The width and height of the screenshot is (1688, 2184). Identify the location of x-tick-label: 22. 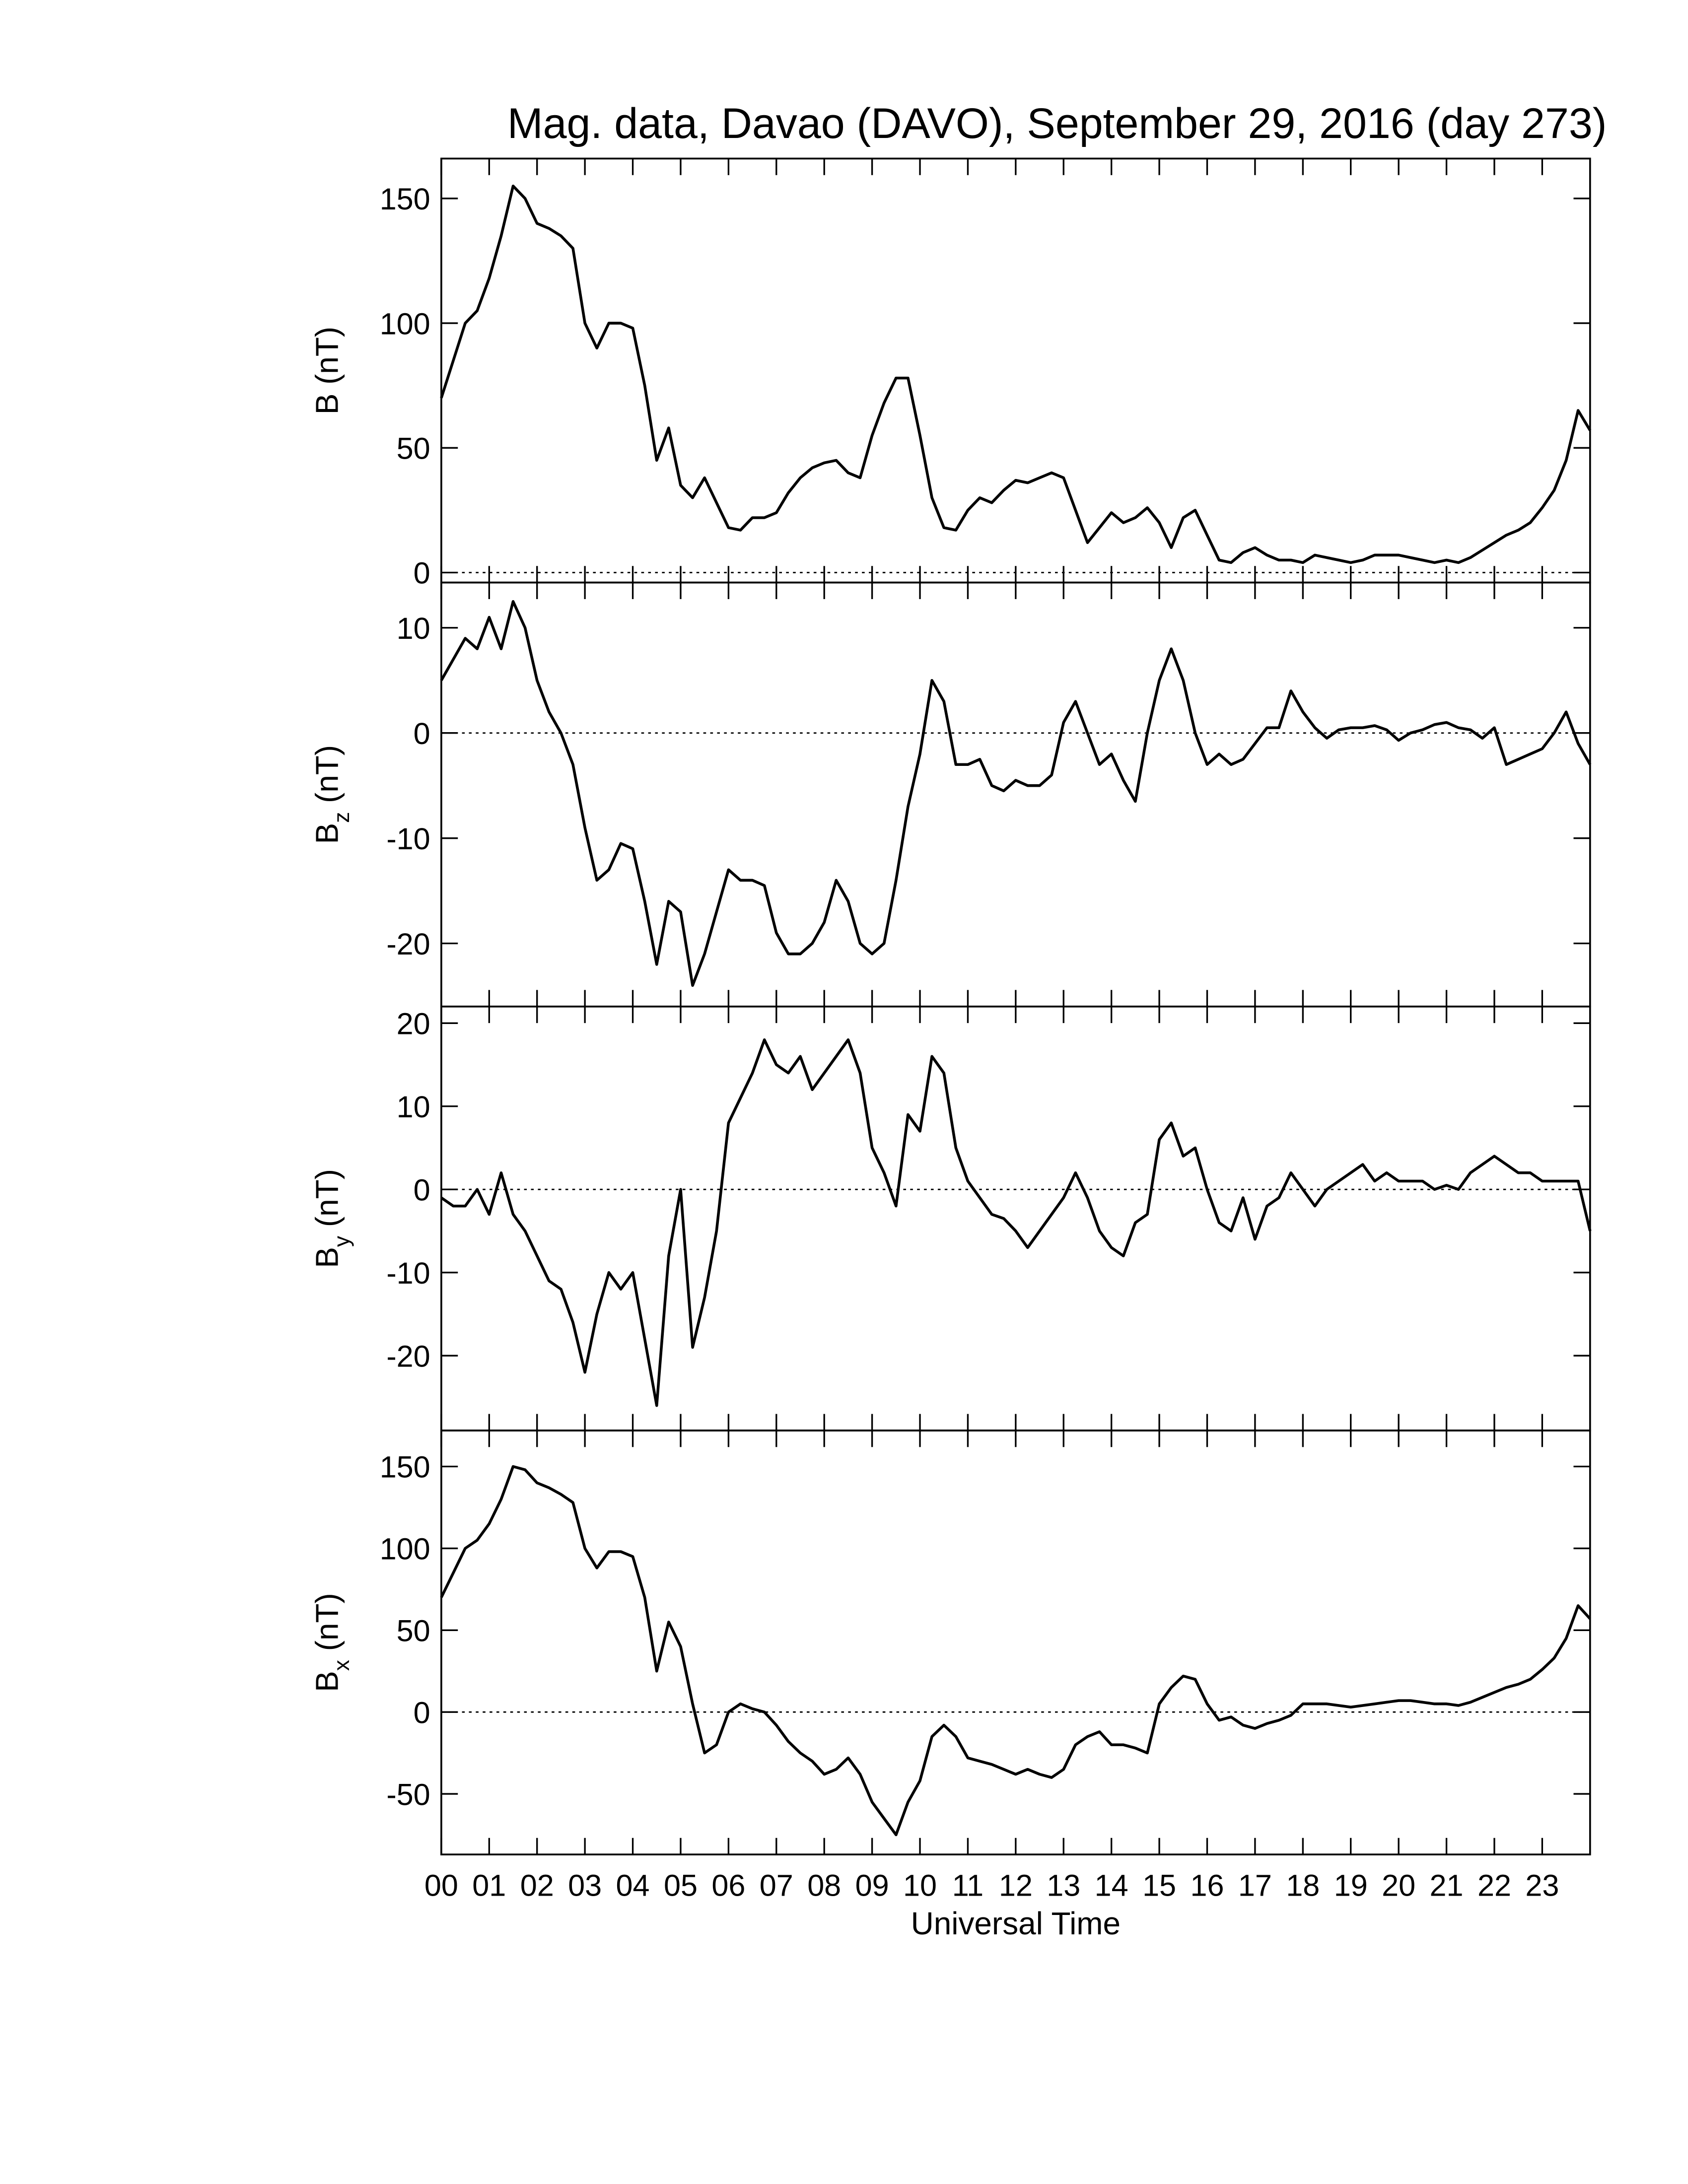
(1494, 1885).